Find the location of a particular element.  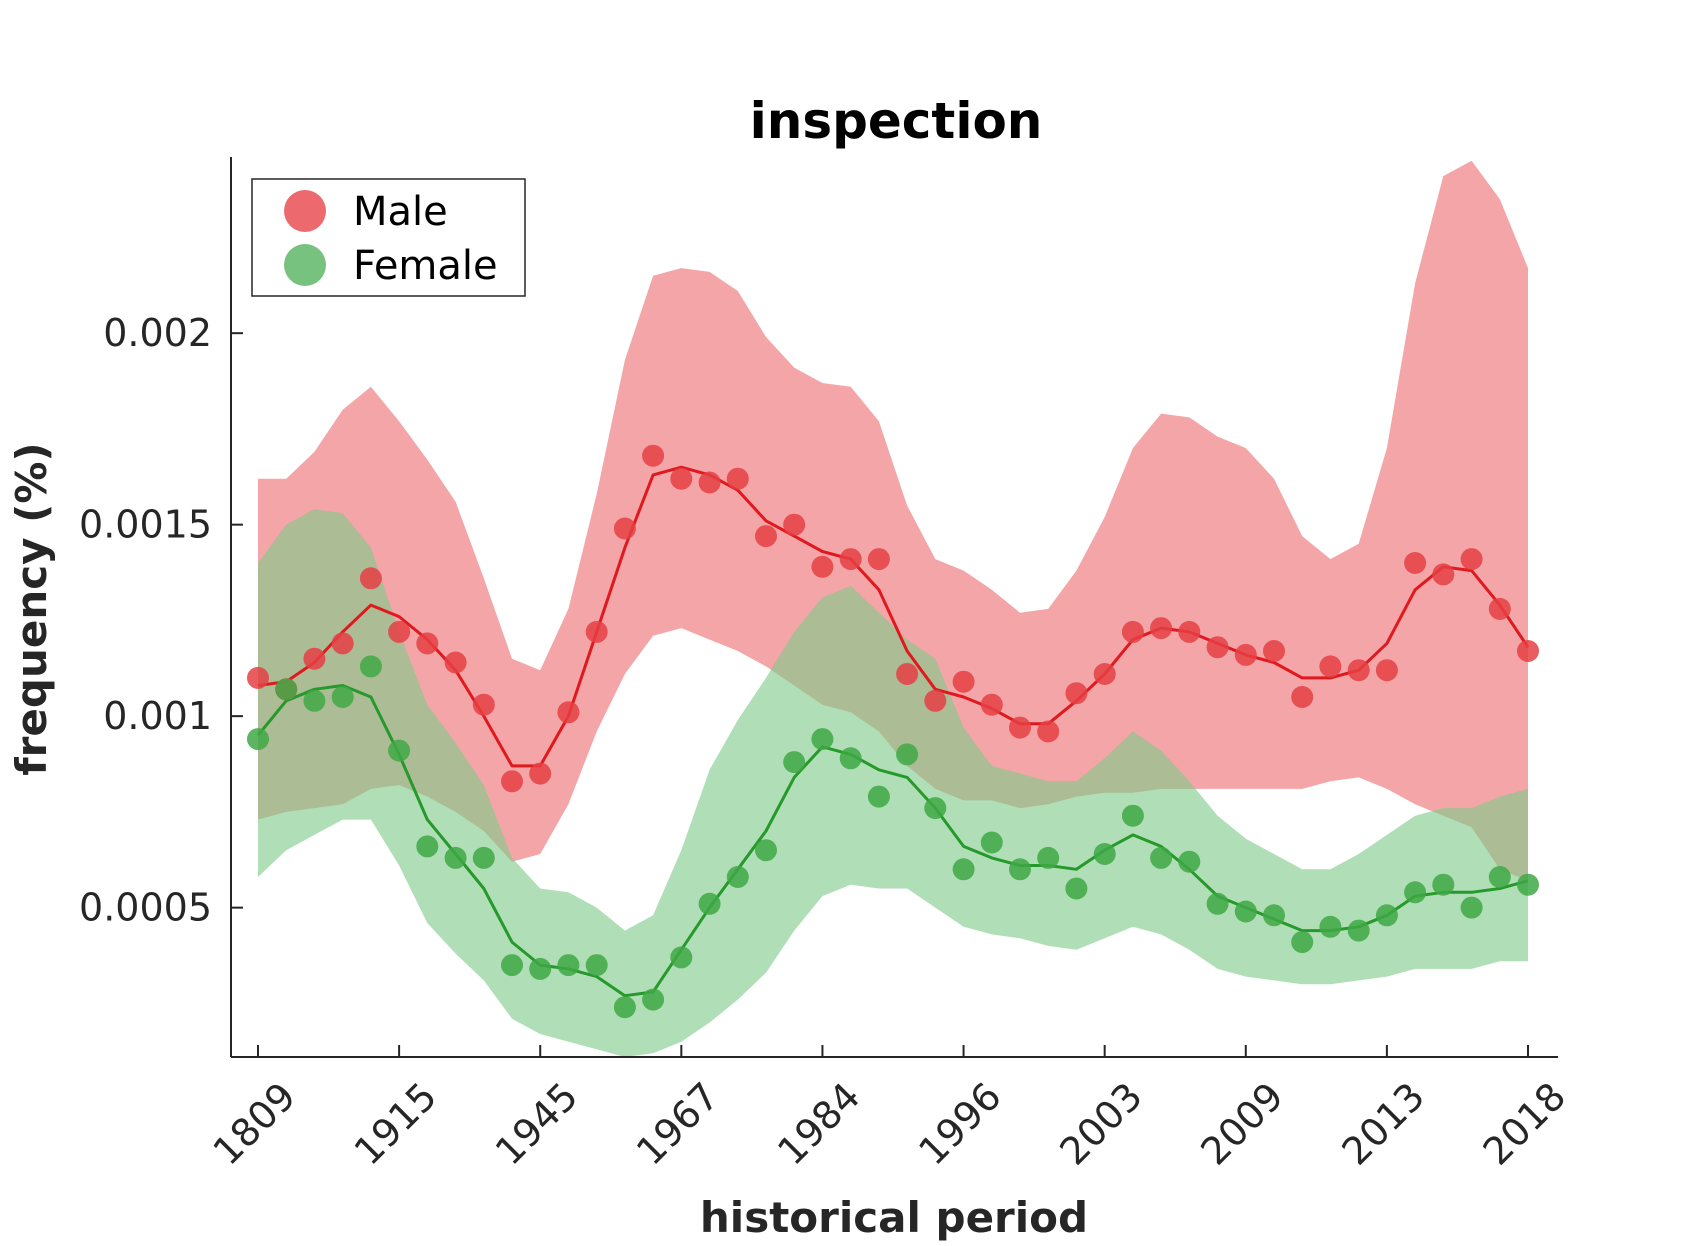

y-ticks: 0.0005 0.001 0.0015 0.002 is located at coordinates (161, 620).